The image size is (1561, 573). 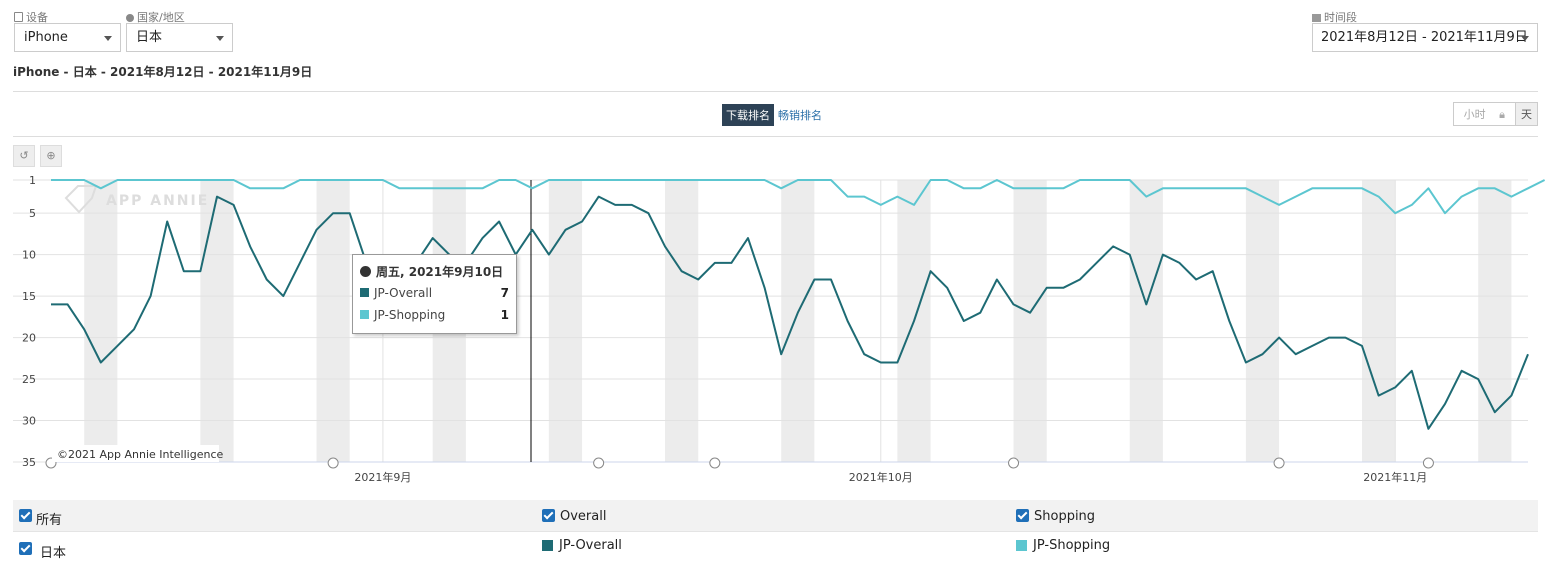 I want to click on series-line-jp-shopping, so click(x=798, y=197).